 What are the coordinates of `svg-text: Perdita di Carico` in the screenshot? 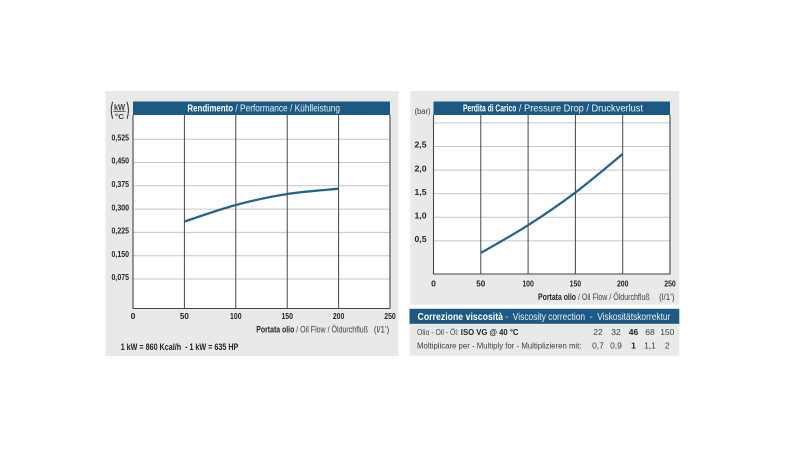 It's located at (489, 109).